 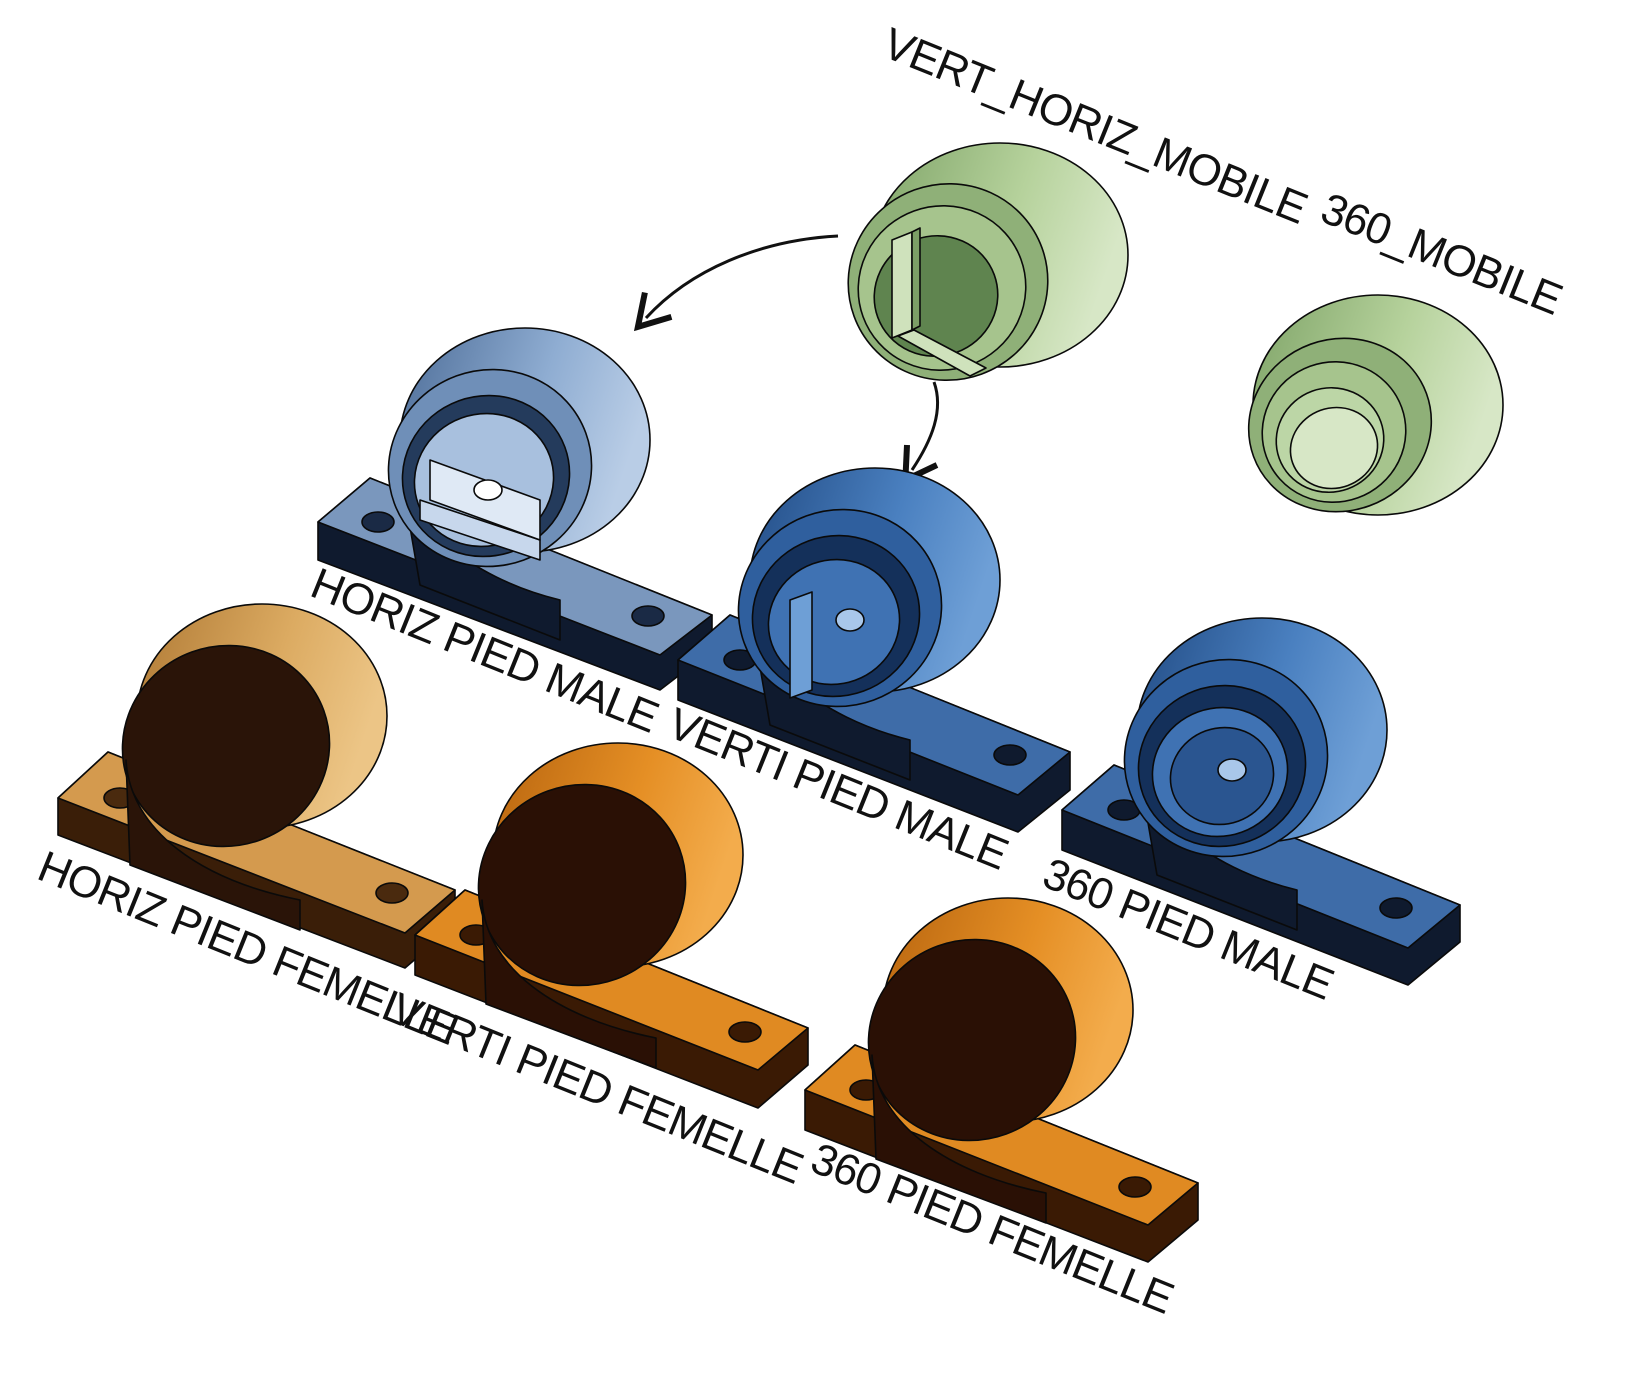 What do you see at coordinates (736, 283) in the screenshot?
I see `arrow-to-horiz-pied-male` at bounding box center [736, 283].